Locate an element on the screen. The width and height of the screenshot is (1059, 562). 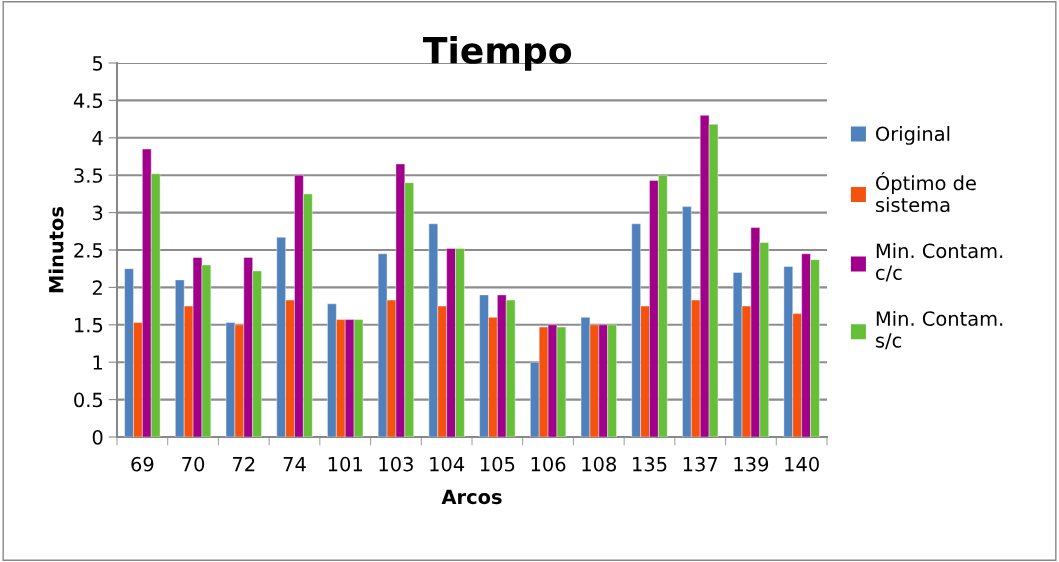
x-tick-label: 140 is located at coordinates (802, 464).